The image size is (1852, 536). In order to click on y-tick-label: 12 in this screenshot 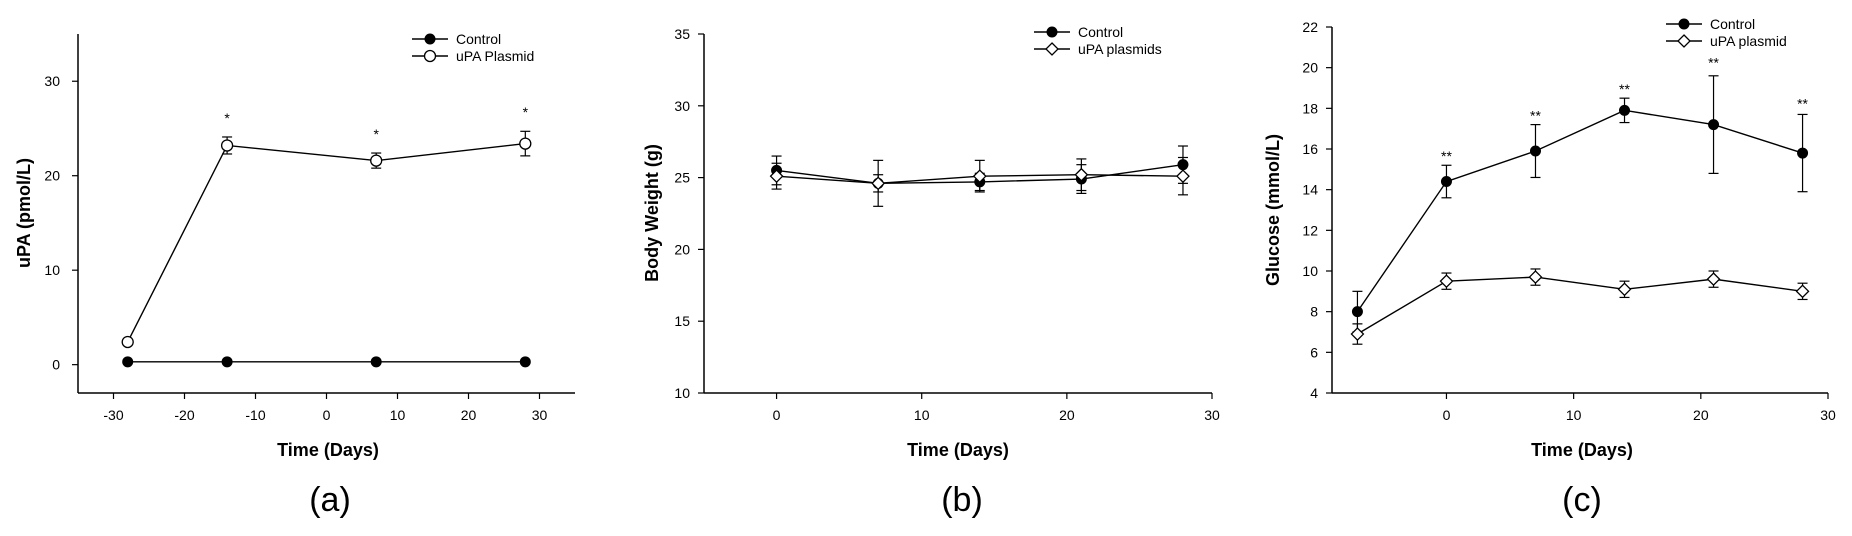, I will do `click(1310, 230)`.